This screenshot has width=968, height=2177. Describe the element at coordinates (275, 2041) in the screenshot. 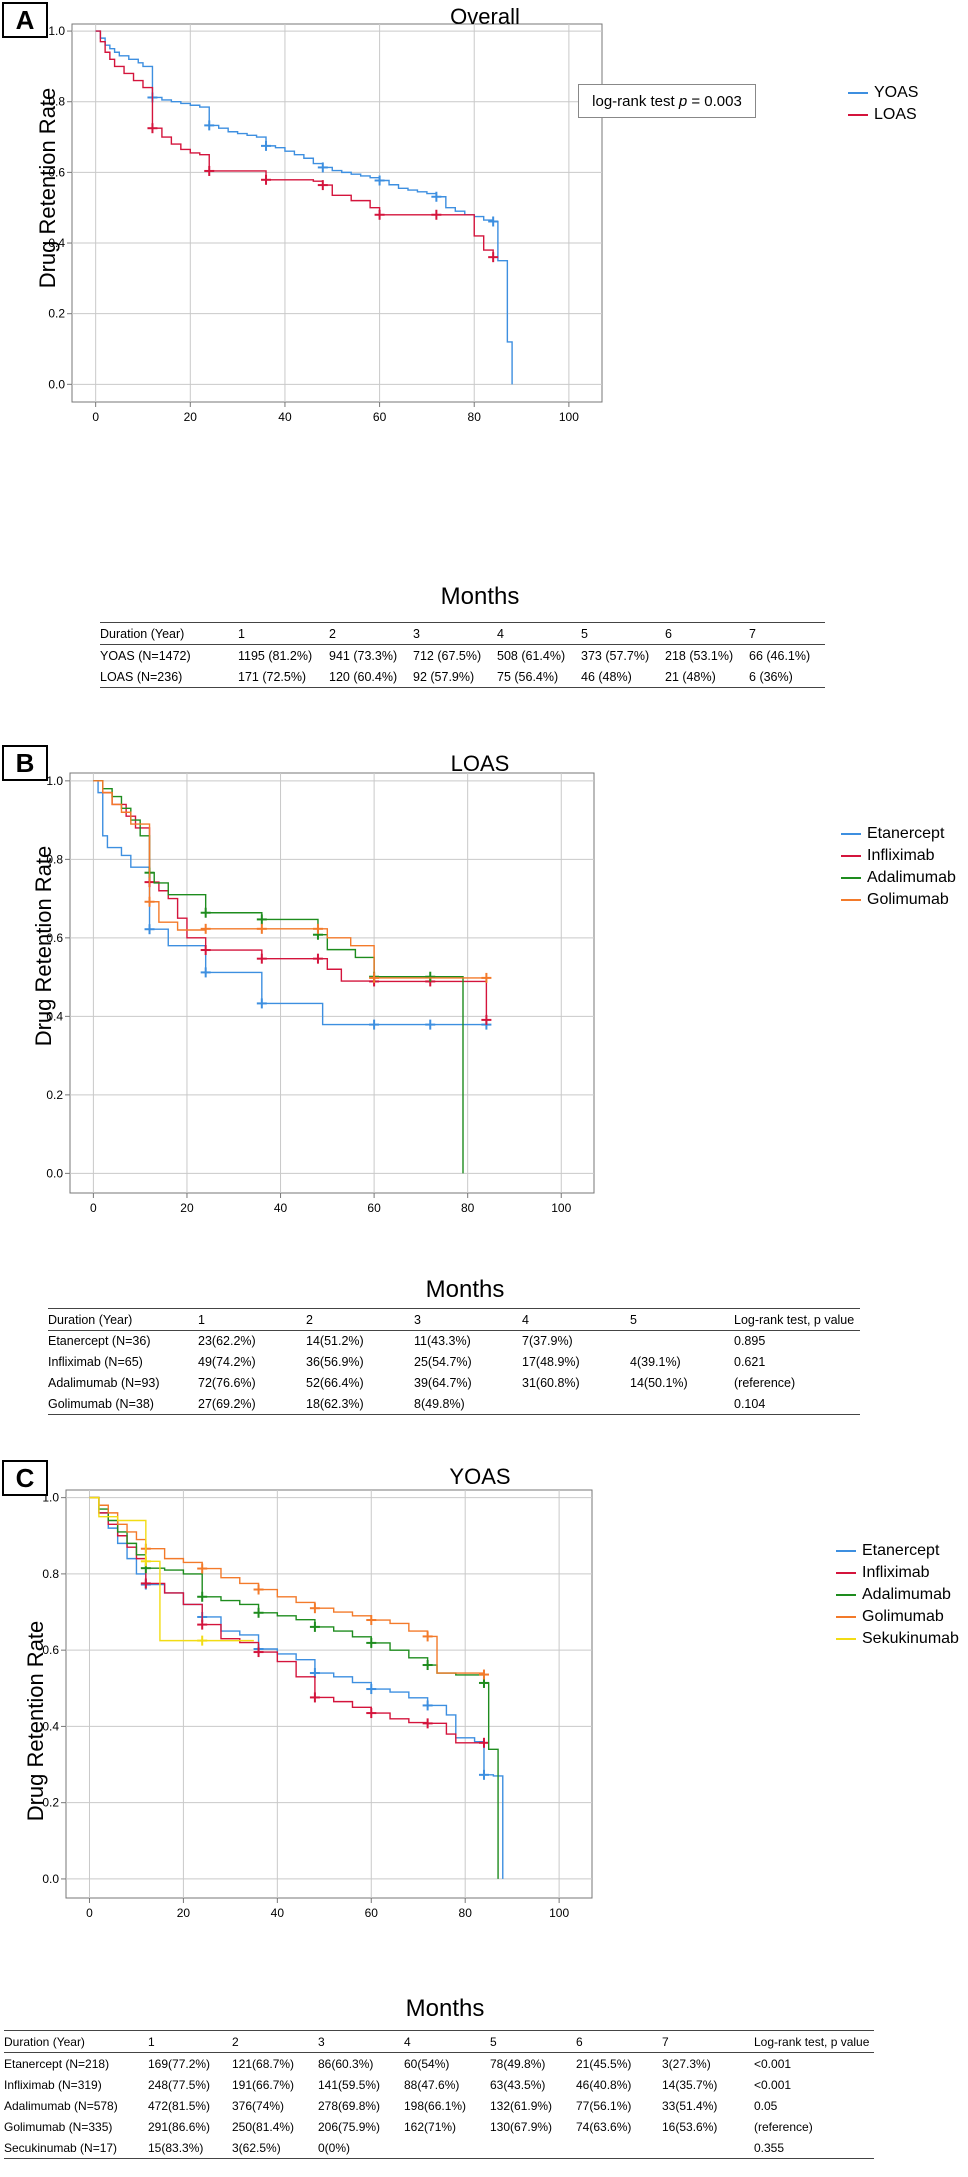

I see `table-header-cell: 2` at that location.